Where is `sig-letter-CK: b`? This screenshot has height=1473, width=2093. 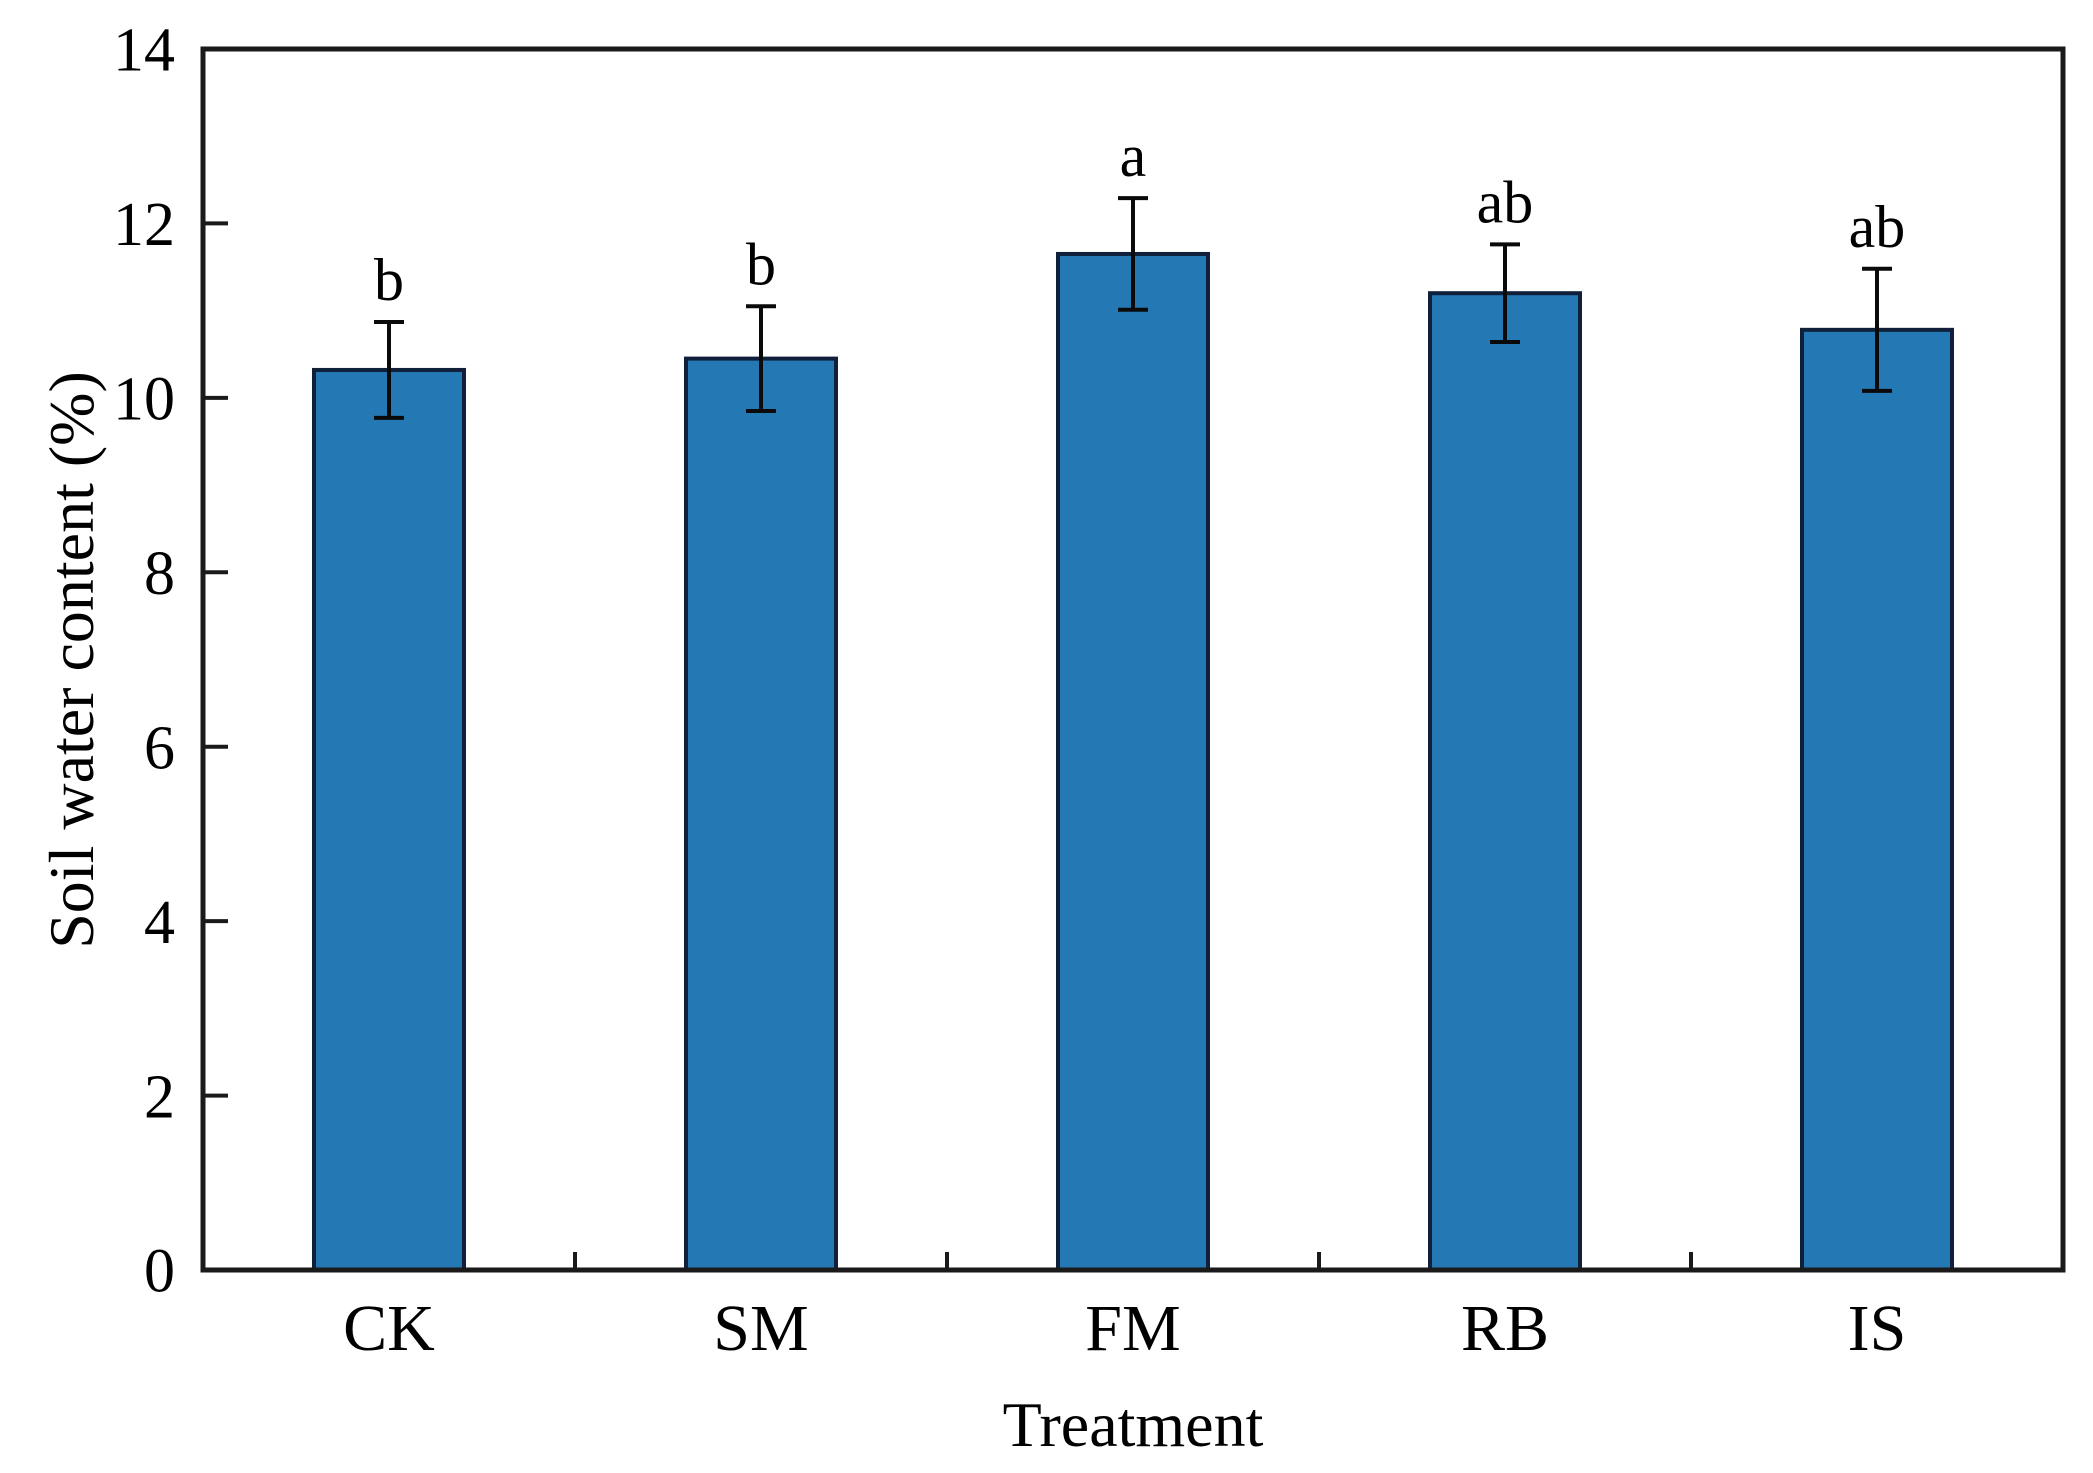 sig-letter-CK: b is located at coordinates (389, 280).